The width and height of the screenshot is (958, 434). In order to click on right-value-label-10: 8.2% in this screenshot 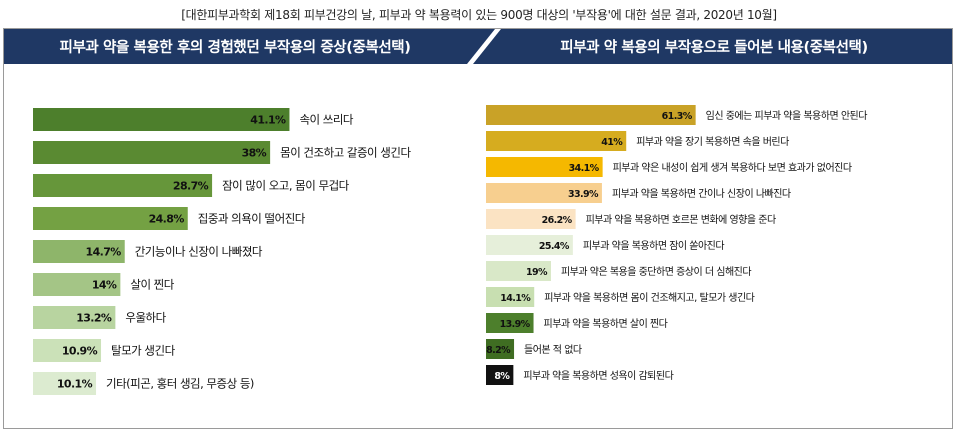, I will do `click(498, 350)`.